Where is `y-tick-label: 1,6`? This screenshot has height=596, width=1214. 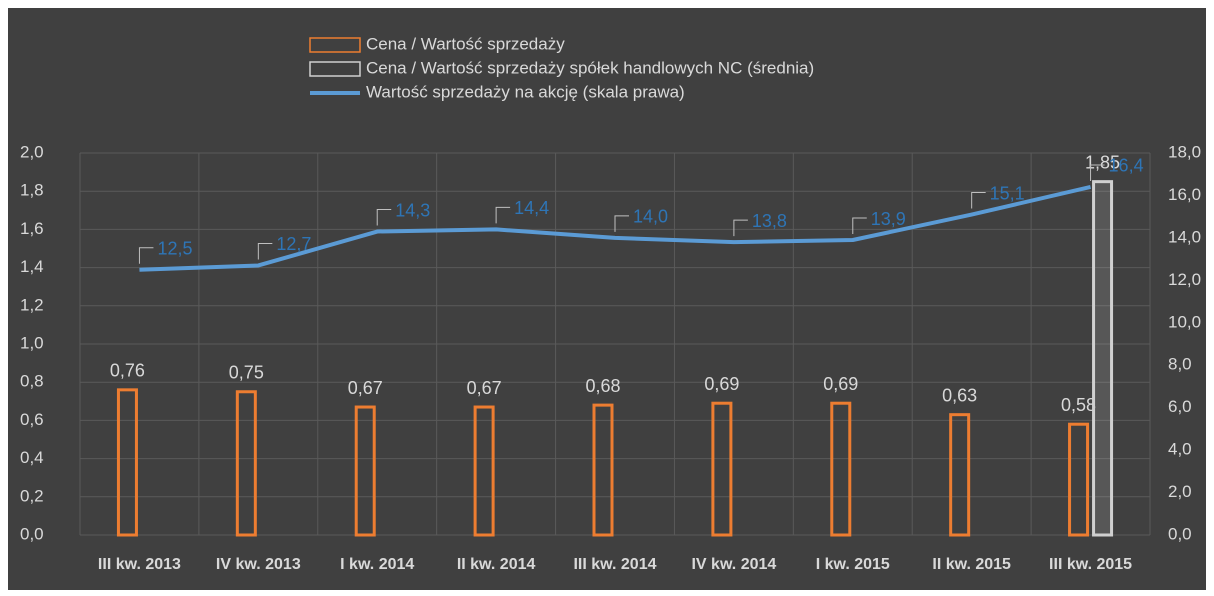 y-tick-label: 1,6 is located at coordinates (32, 228).